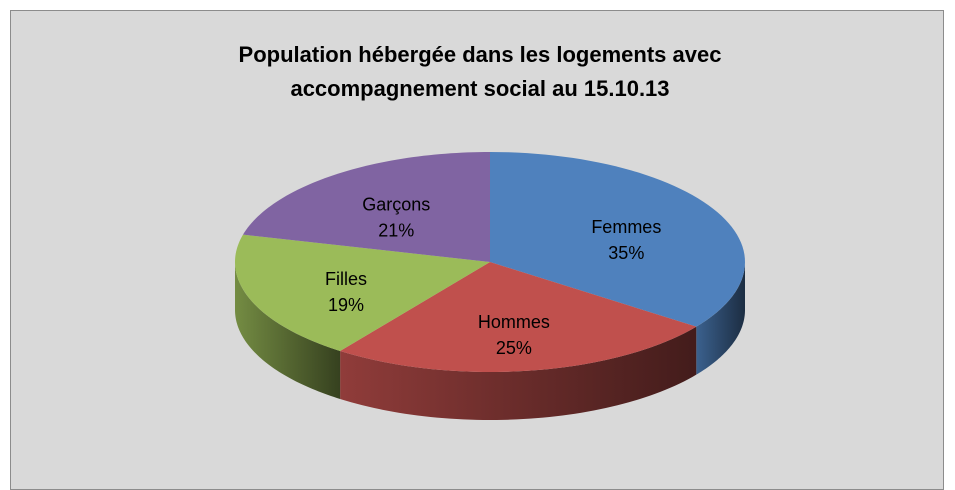 The width and height of the screenshot is (955, 490). Describe the element at coordinates (626, 227) in the screenshot. I see `slice-label: Femmes` at that location.